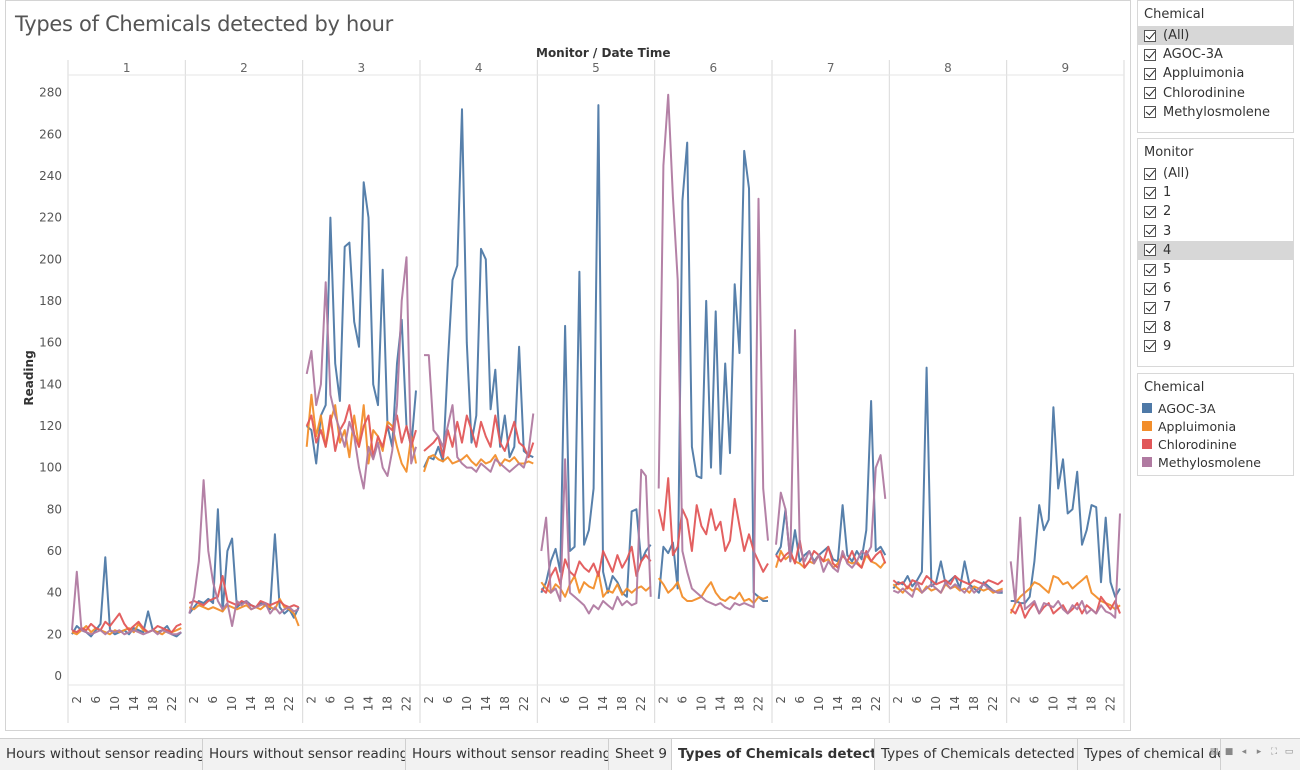  I want to click on monitor-filter-item: (All), so click(1215, 173).